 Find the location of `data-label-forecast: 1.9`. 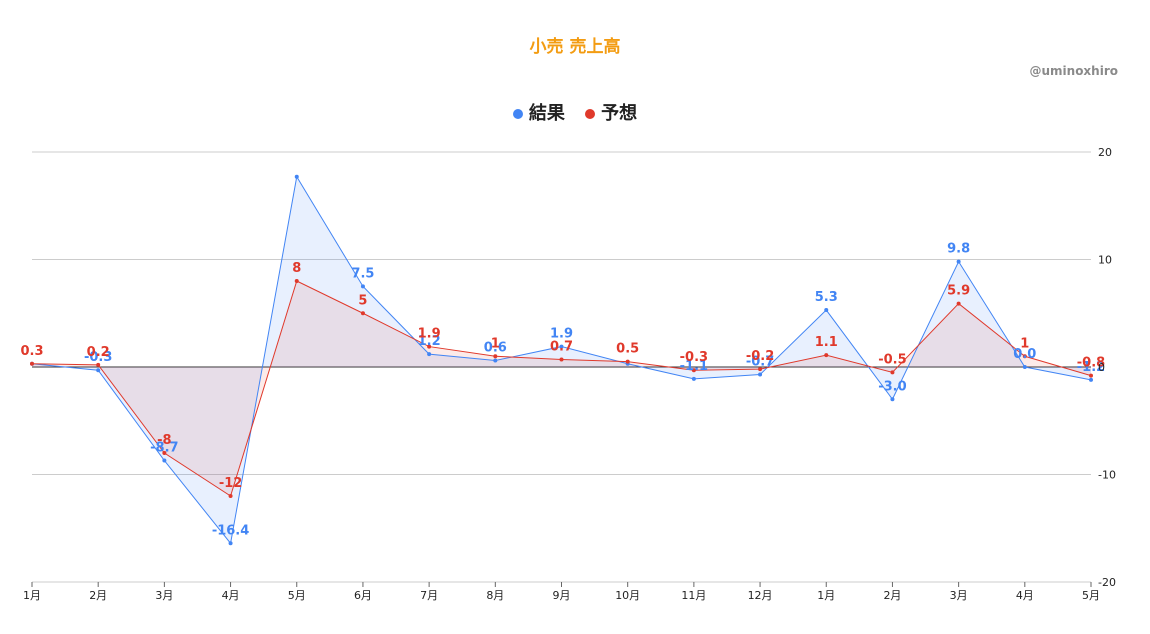

data-label-forecast: 1.9 is located at coordinates (429, 334).